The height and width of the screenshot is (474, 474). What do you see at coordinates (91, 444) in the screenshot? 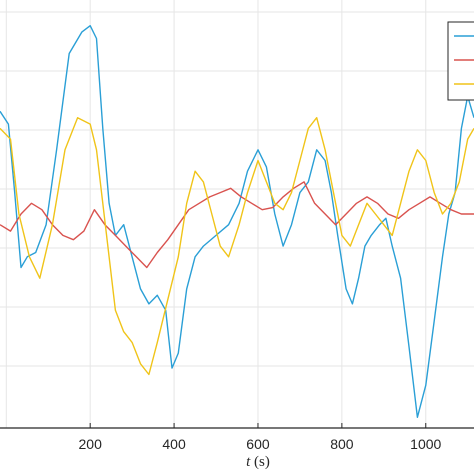
I see `x-tick-label: 200` at bounding box center [91, 444].